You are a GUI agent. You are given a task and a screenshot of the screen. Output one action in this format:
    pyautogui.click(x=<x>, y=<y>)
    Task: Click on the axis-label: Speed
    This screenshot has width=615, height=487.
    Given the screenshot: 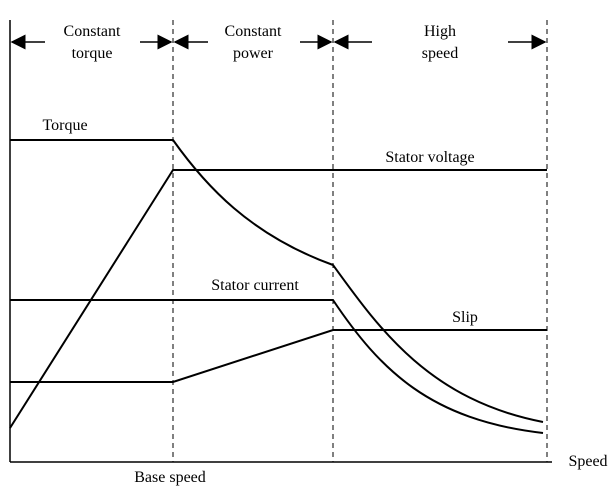 What is the action you would take?
    pyautogui.click(x=587, y=461)
    